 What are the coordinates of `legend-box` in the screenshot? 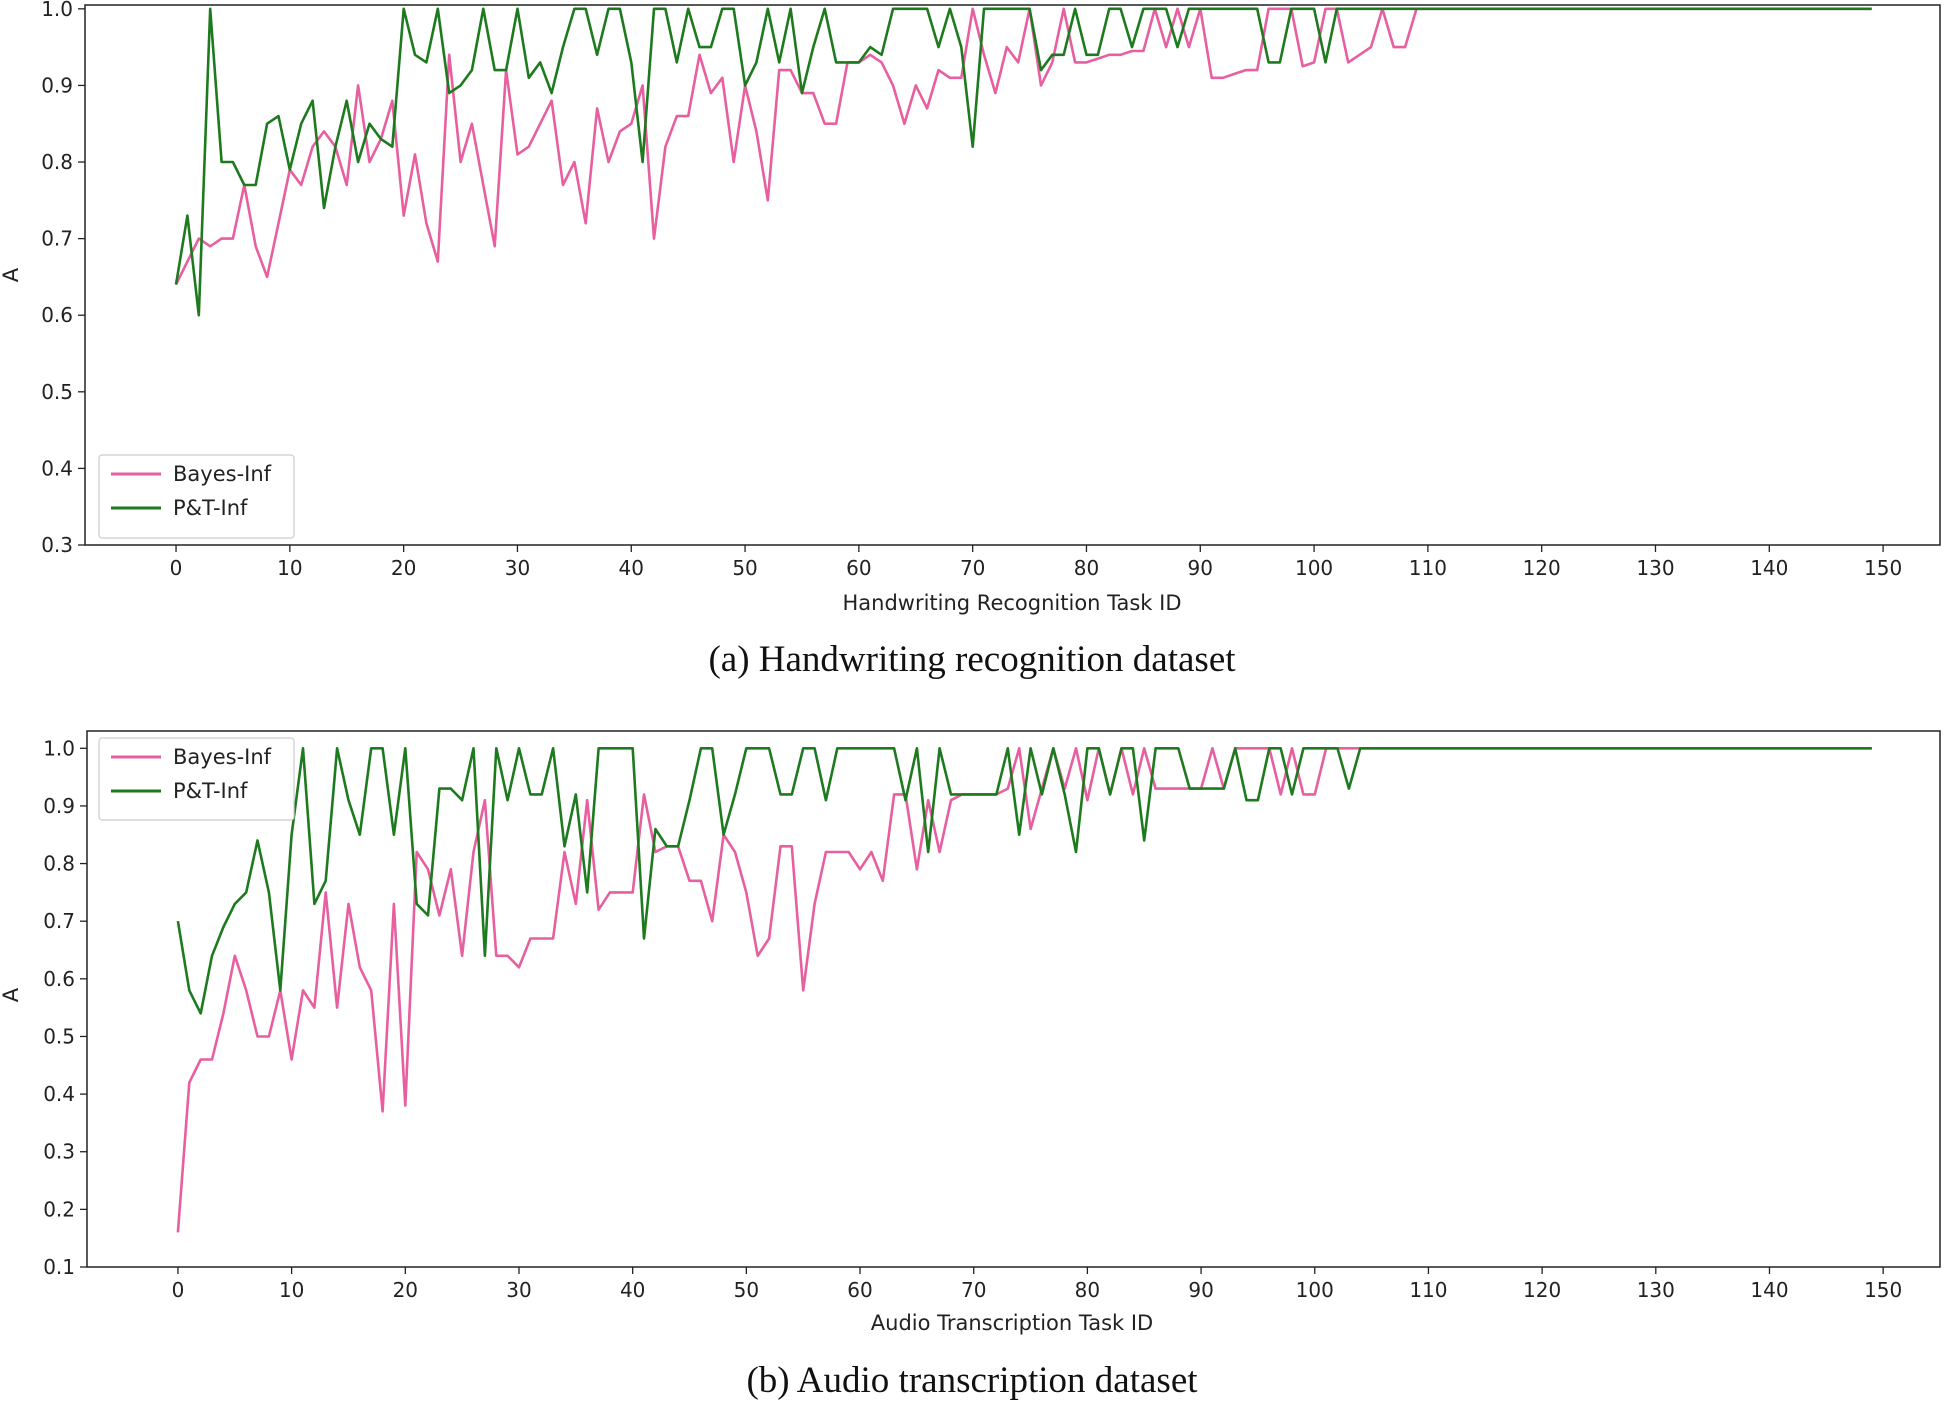 It's located at (196, 496).